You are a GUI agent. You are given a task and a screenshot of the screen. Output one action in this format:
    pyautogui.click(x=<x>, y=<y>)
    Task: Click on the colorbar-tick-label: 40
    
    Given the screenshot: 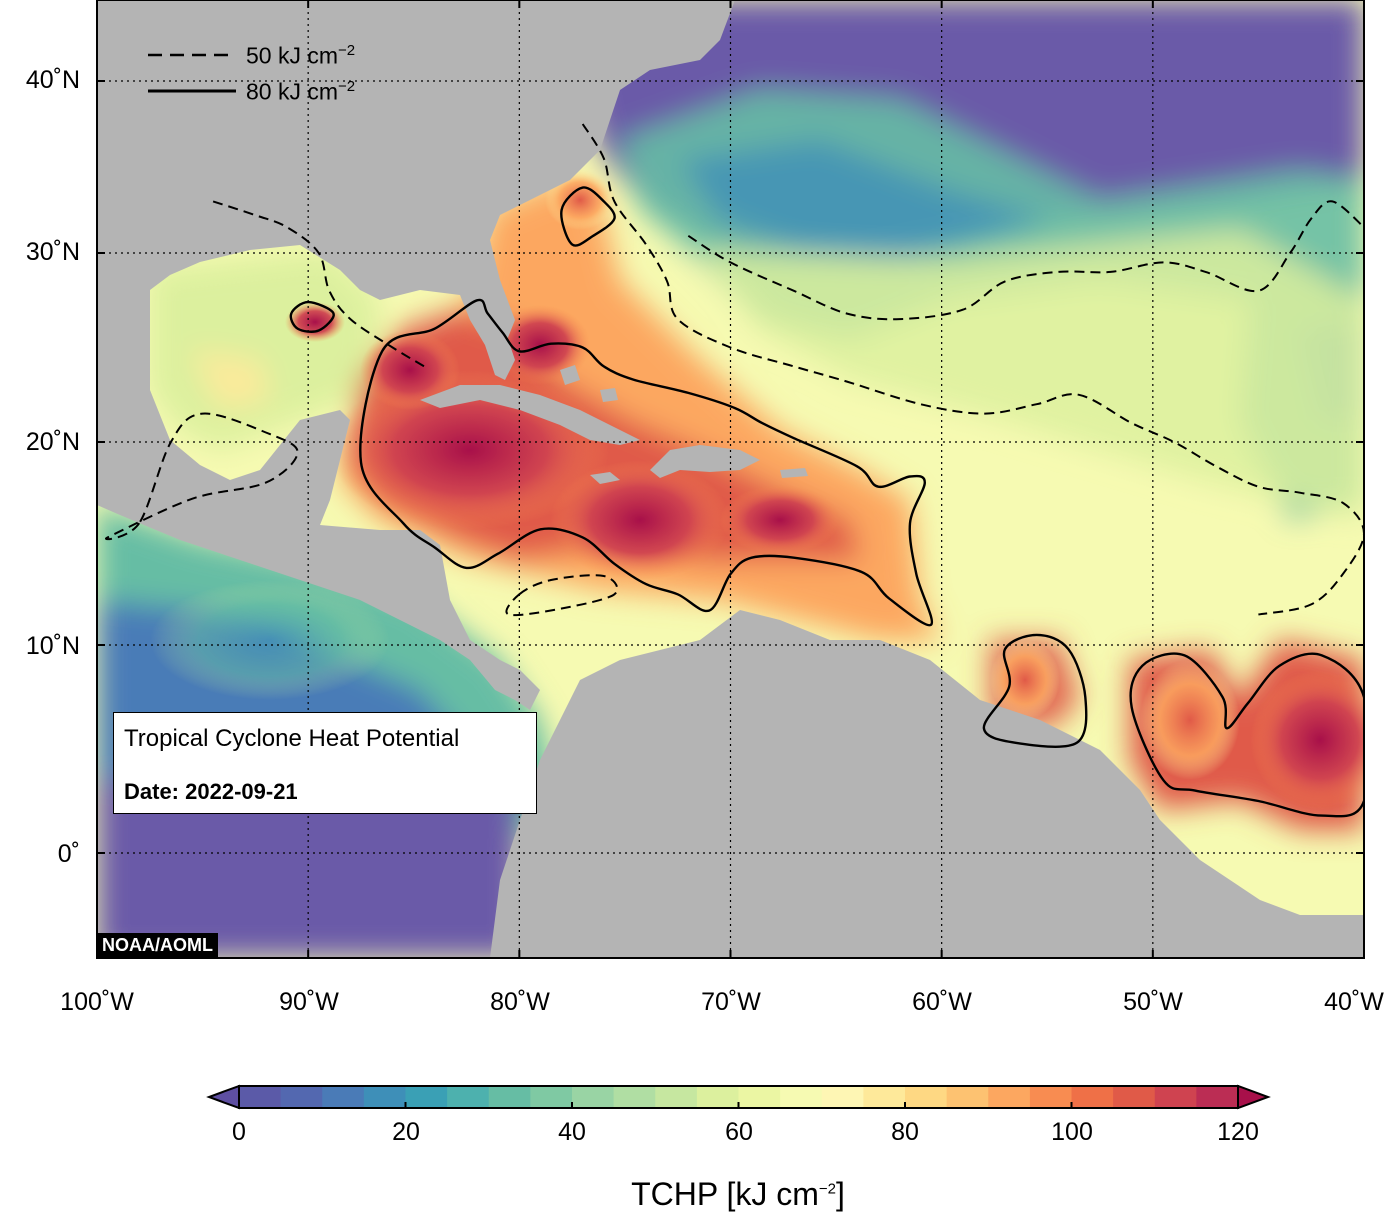 What is the action you would take?
    pyautogui.click(x=572, y=1132)
    